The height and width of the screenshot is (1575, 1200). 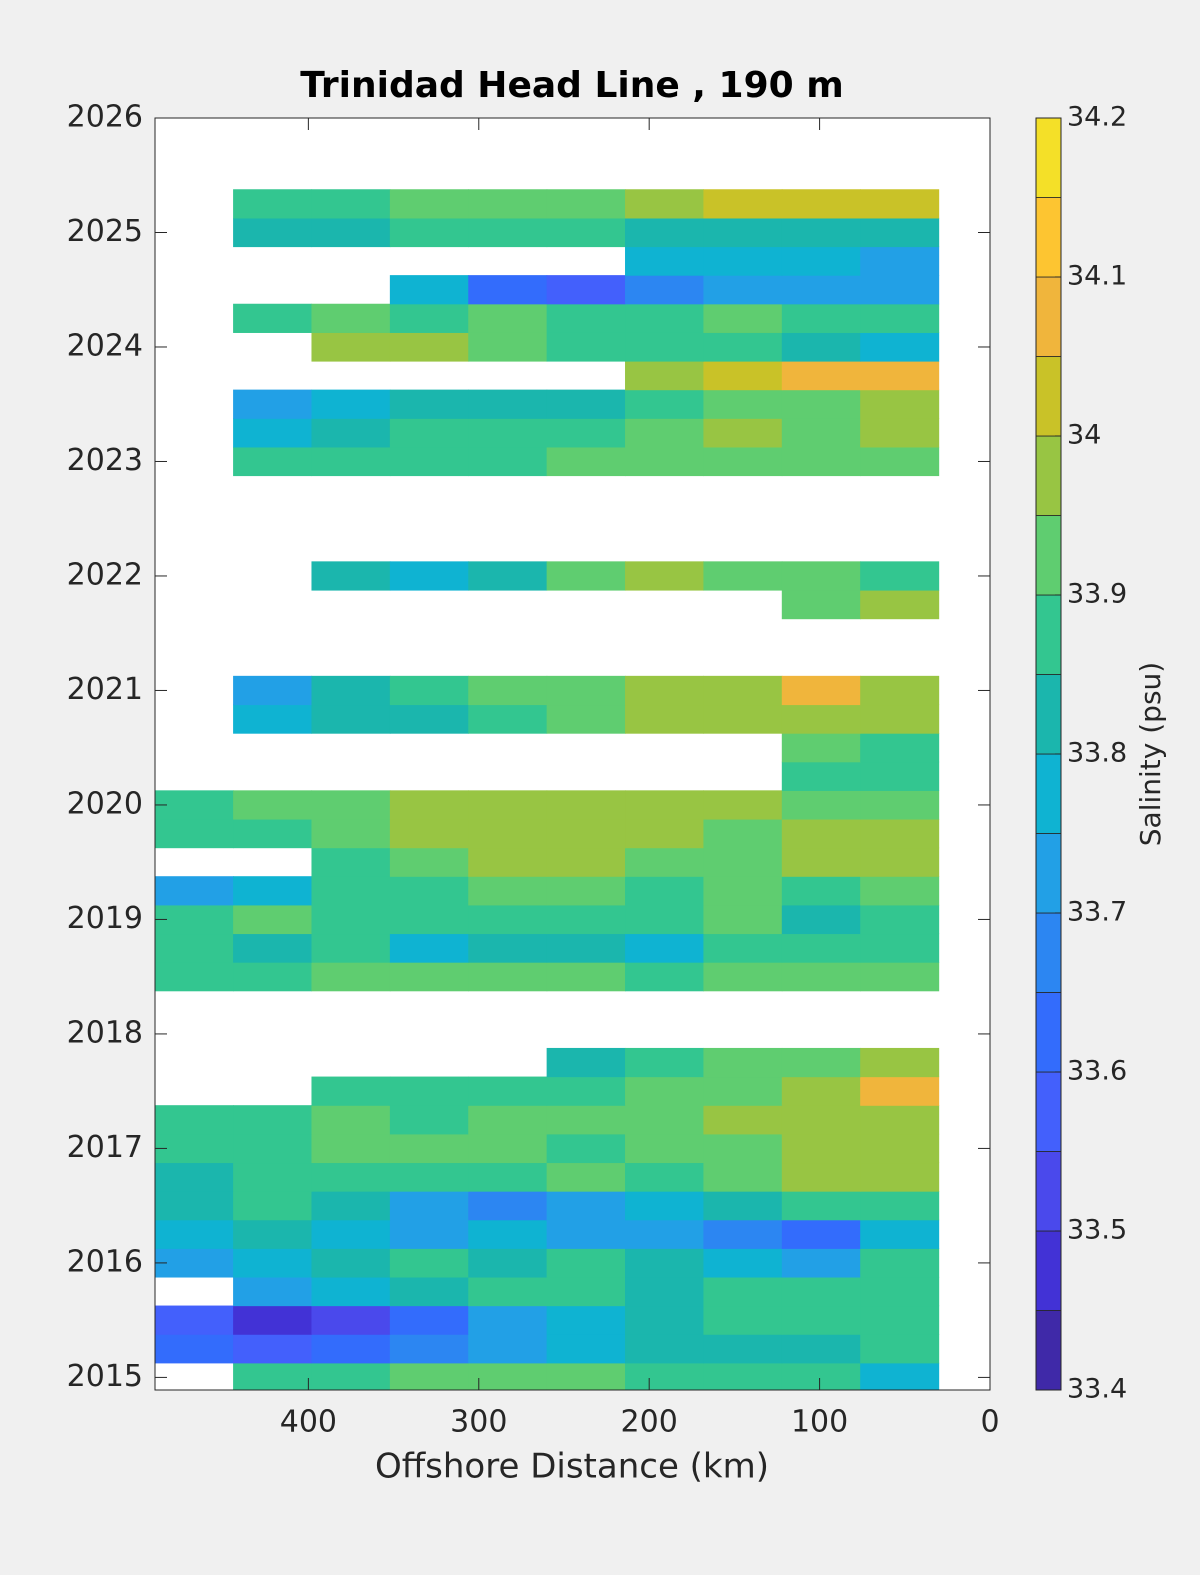 I want to click on x-tick-label: 100, so click(x=819, y=1422).